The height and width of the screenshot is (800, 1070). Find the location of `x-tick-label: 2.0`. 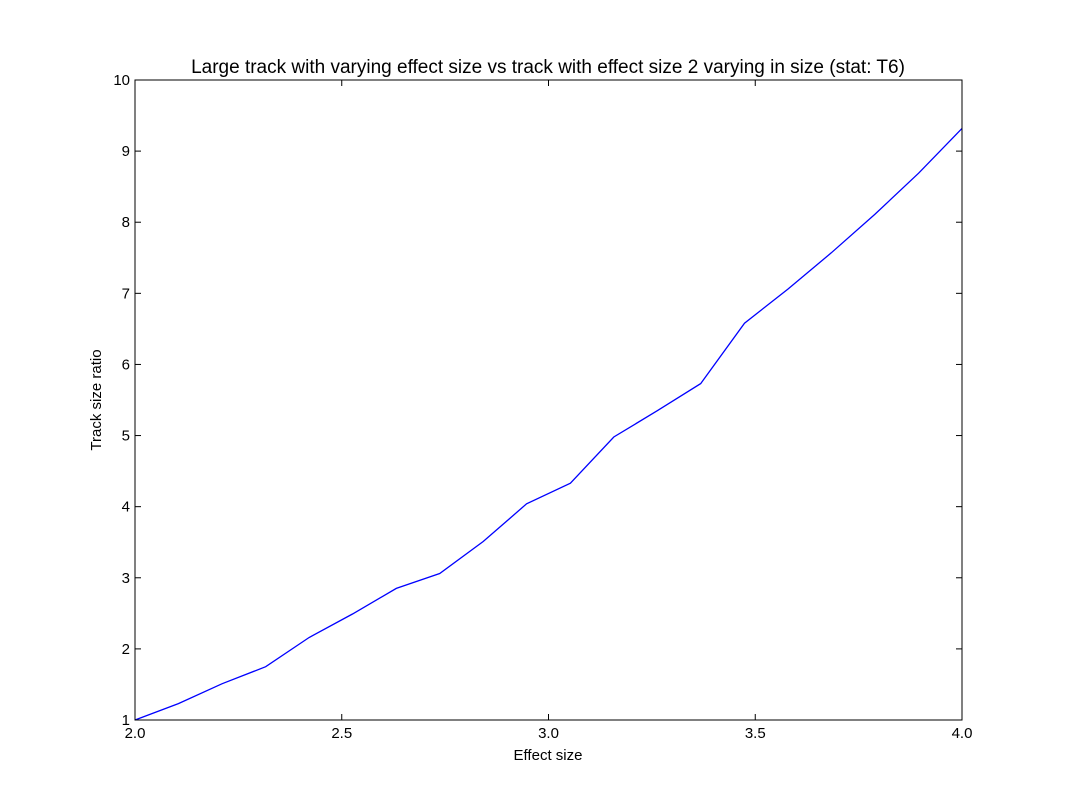

x-tick-label: 2.0 is located at coordinates (135, 733).